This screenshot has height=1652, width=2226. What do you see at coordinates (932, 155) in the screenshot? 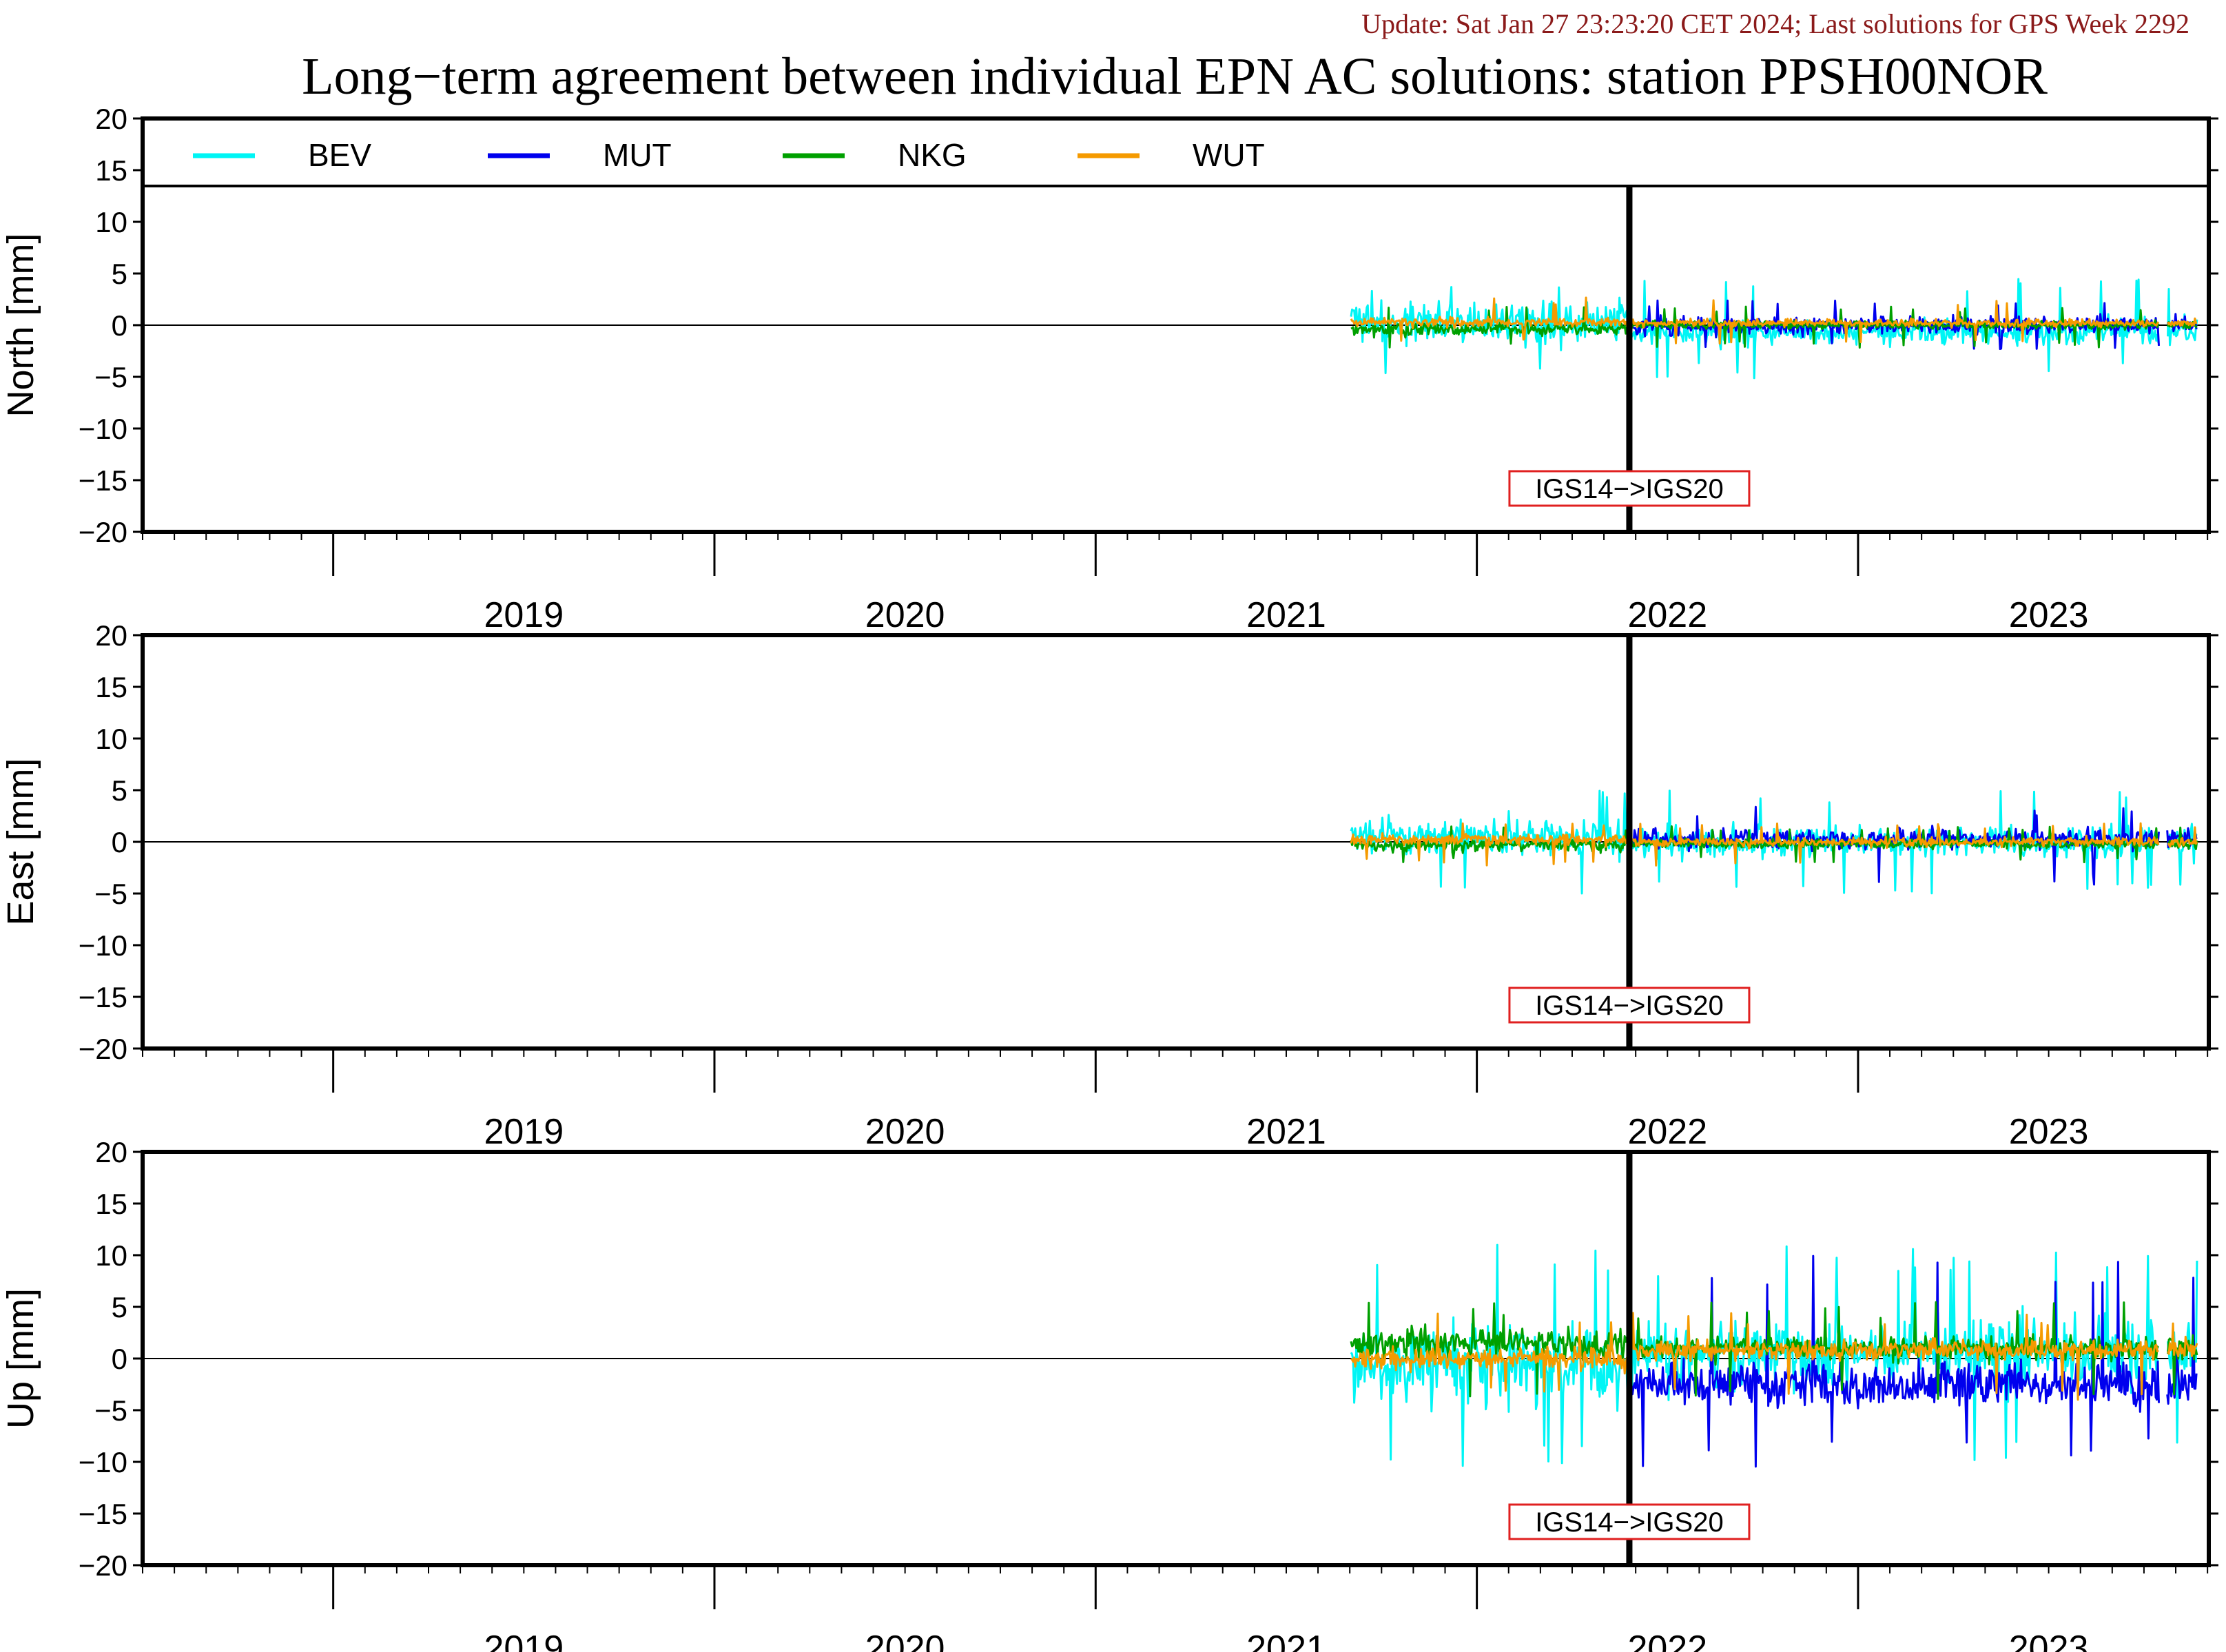
I see `legend-label-nkg: NKG` at bounding box center [932, 155].